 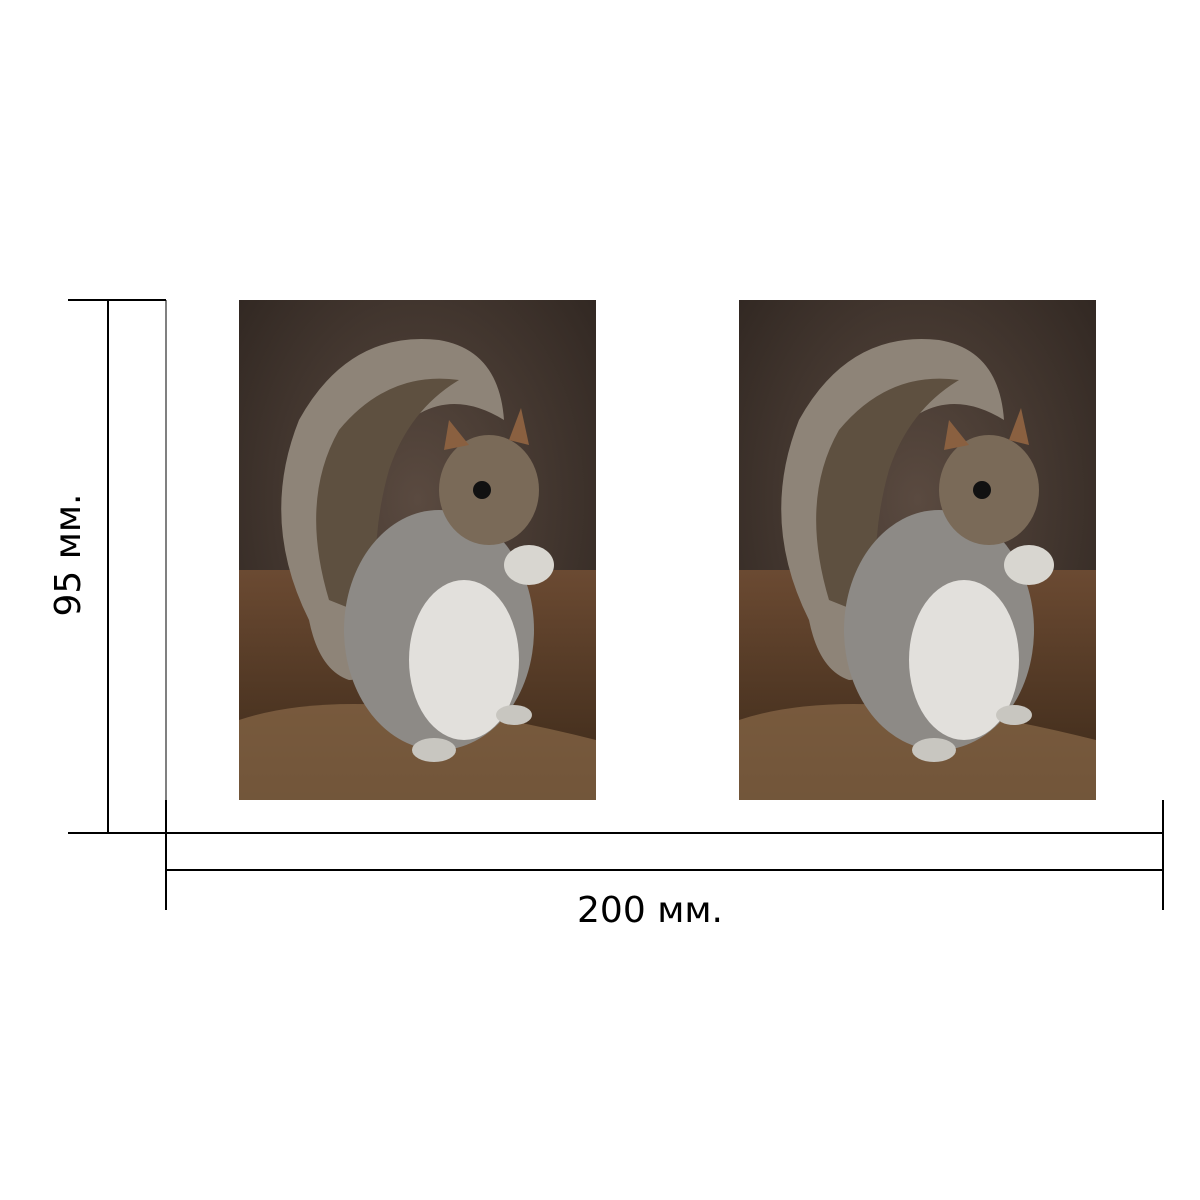 I want to click on width-label: 200 мм., so click(x=650, y=910).